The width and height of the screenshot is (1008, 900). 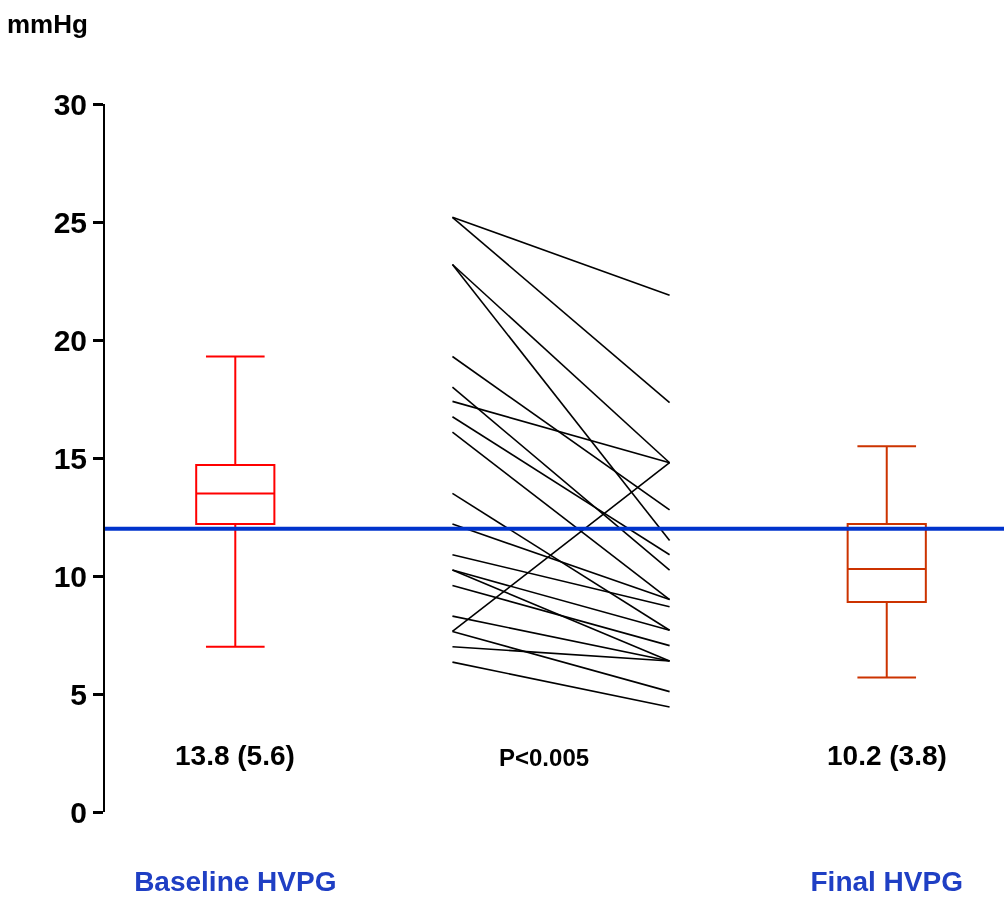 I want to click on x-tick-label: Baseline HVPG, so click(x=235, y=881).